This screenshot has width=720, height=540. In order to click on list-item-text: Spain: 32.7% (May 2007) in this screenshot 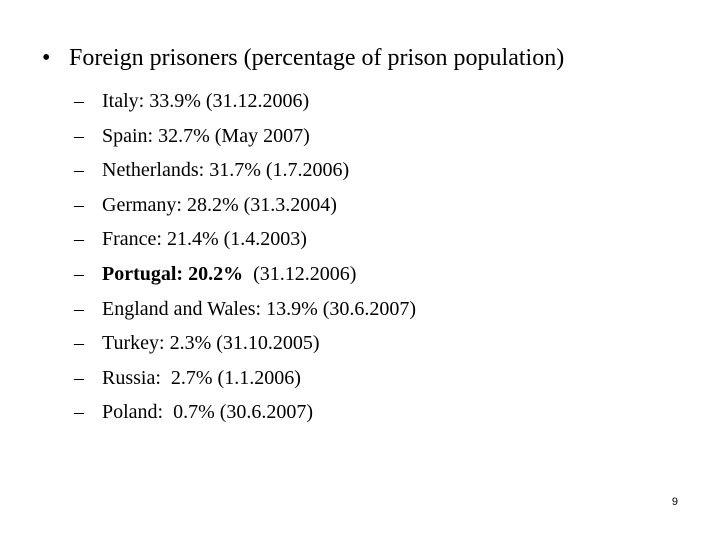, I will do `click(206, 135)`.